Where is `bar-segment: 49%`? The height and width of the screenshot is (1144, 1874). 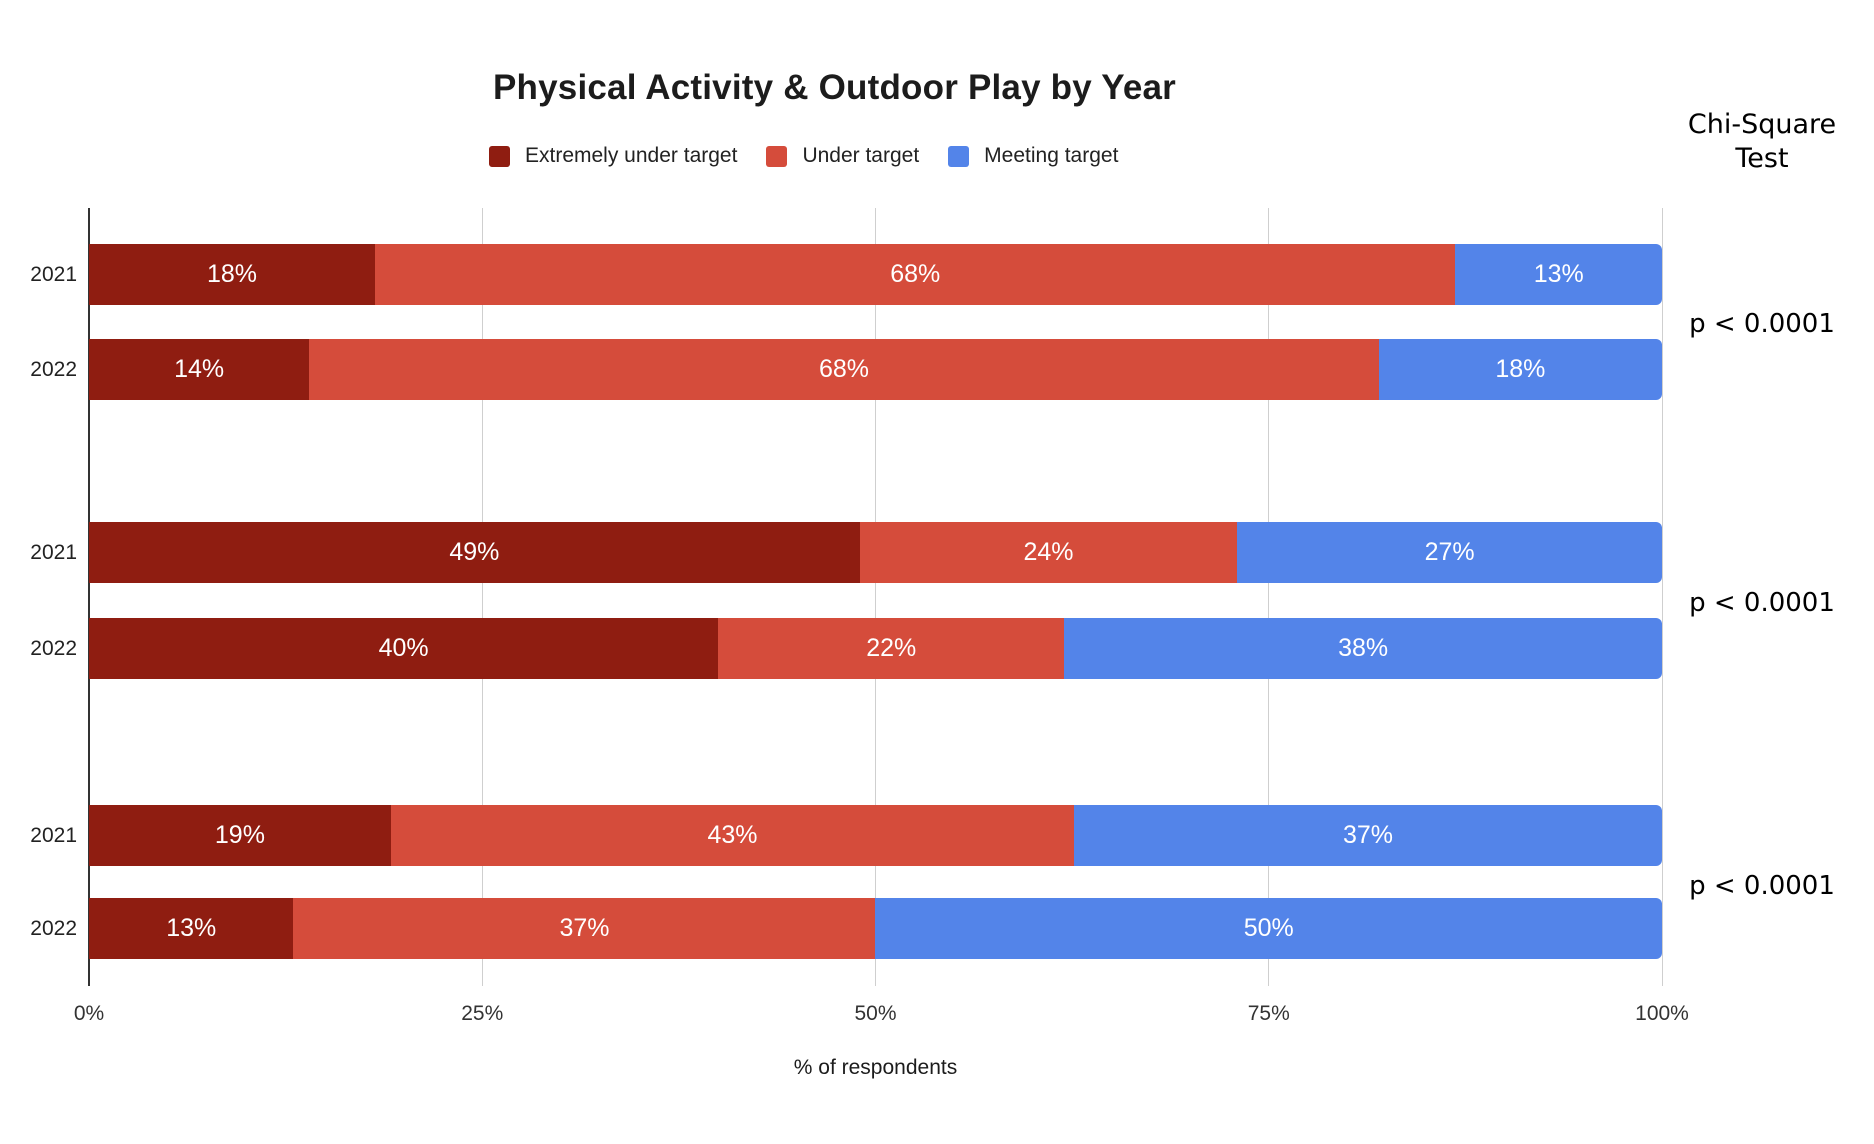 bar-segment: 49% is located at coordinates (474, 552).